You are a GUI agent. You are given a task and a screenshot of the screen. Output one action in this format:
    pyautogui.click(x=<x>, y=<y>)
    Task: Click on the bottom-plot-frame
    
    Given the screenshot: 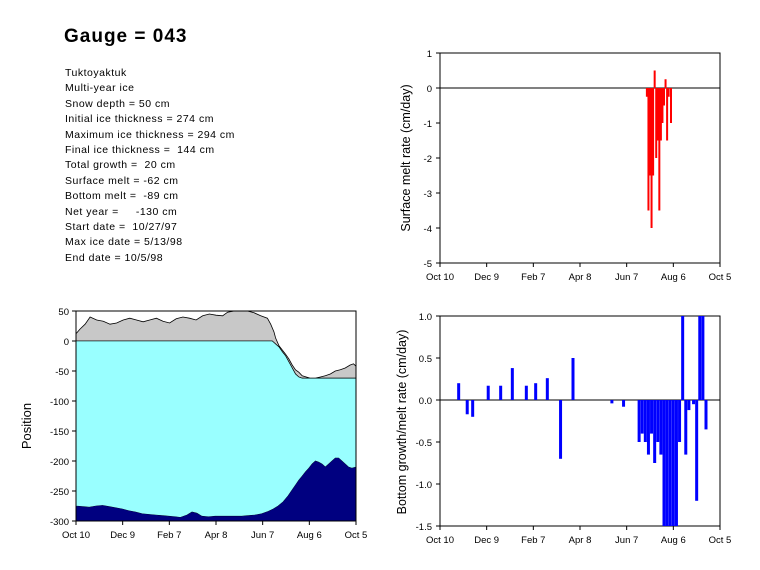 What is the action you would take?
    pyautogui.click(x=580, y=421)
    